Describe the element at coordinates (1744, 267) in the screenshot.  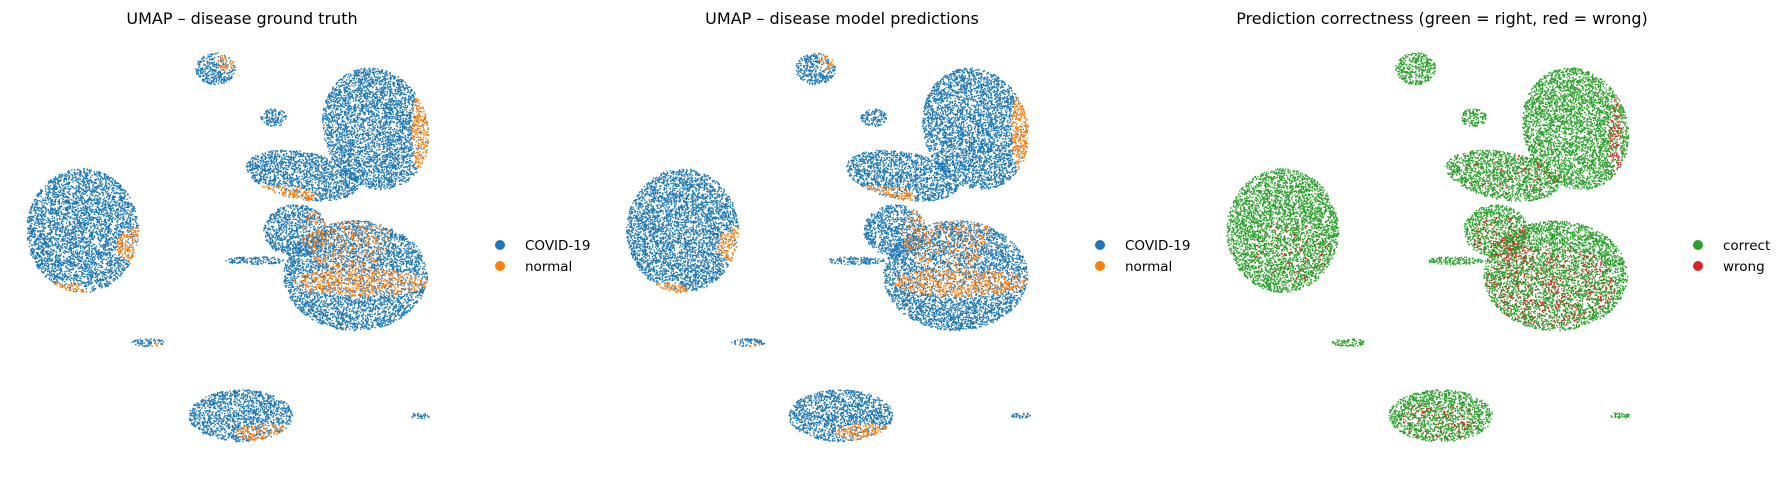
I see `legend-label-wrong: wrong` at that location.